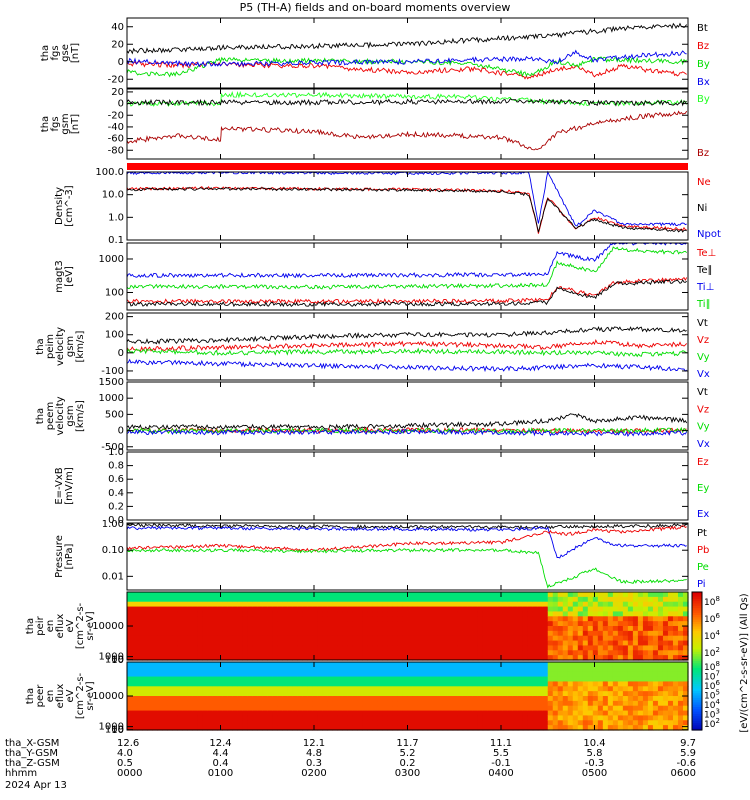  I want to click on y-axis-label-line: [nT], so click(75, 53).